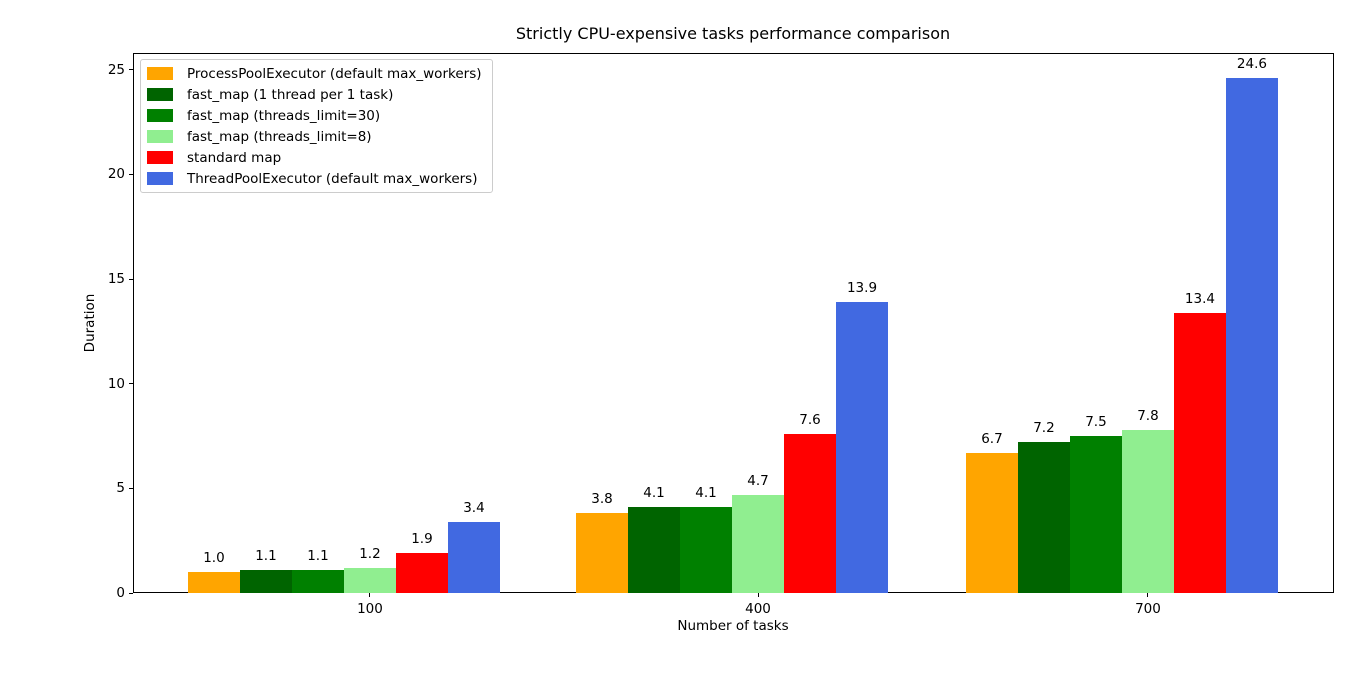 This screenshot has width=1366, height=675. Describe the element at coordinates (116, 69) in the screenshot. I see `y-tick-label: 25` at that location.